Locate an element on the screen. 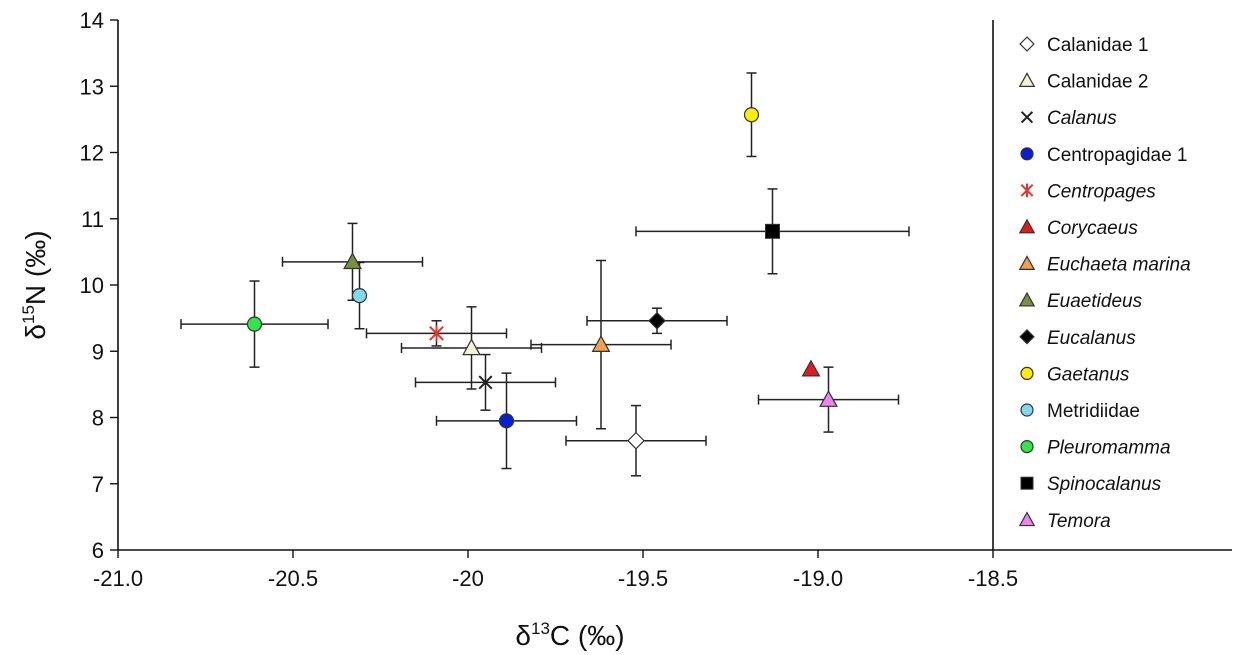  point-spinocalanus is located at coordinates (772, 231).